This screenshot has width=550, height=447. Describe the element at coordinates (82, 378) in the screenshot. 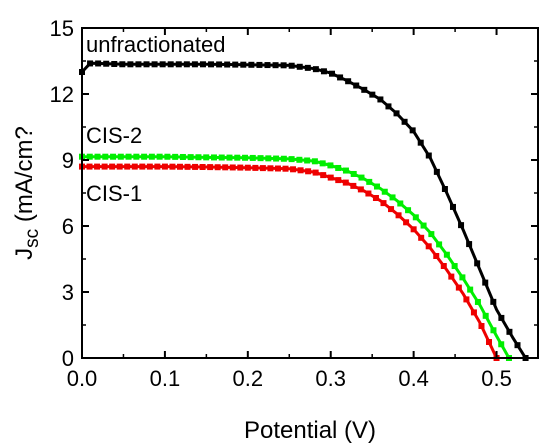

I see `x-tick-label: 0.0` at that location.